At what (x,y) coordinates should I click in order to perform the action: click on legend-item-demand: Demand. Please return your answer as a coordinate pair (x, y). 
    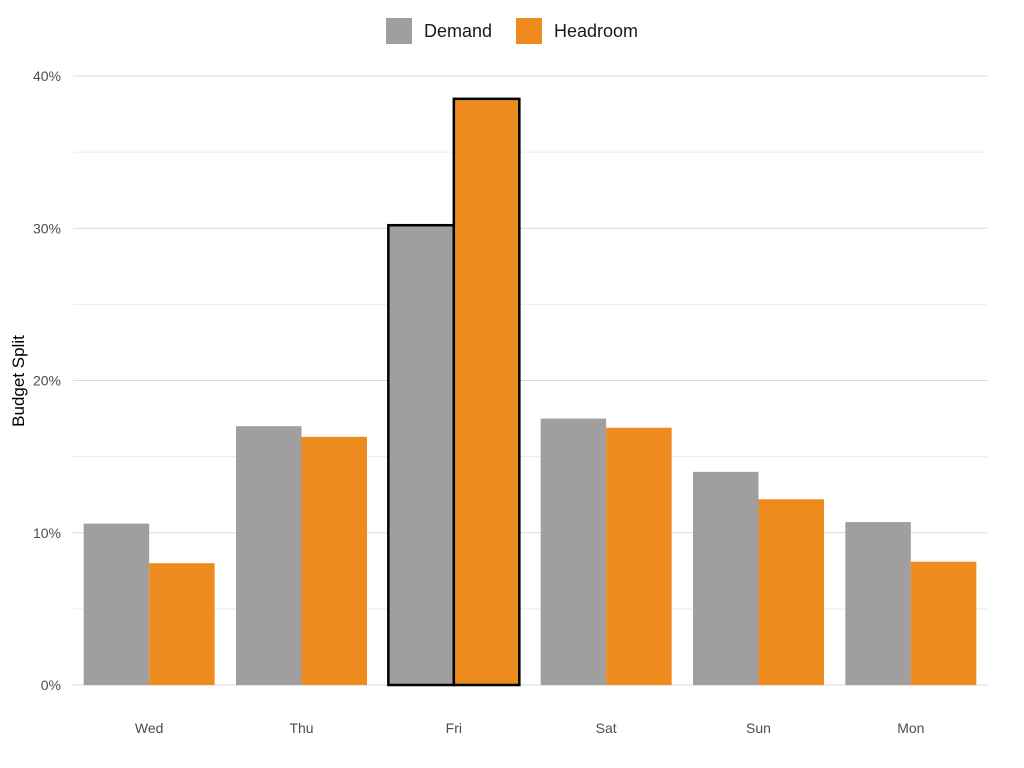
    Looking at the image, I should click on (438, 31).